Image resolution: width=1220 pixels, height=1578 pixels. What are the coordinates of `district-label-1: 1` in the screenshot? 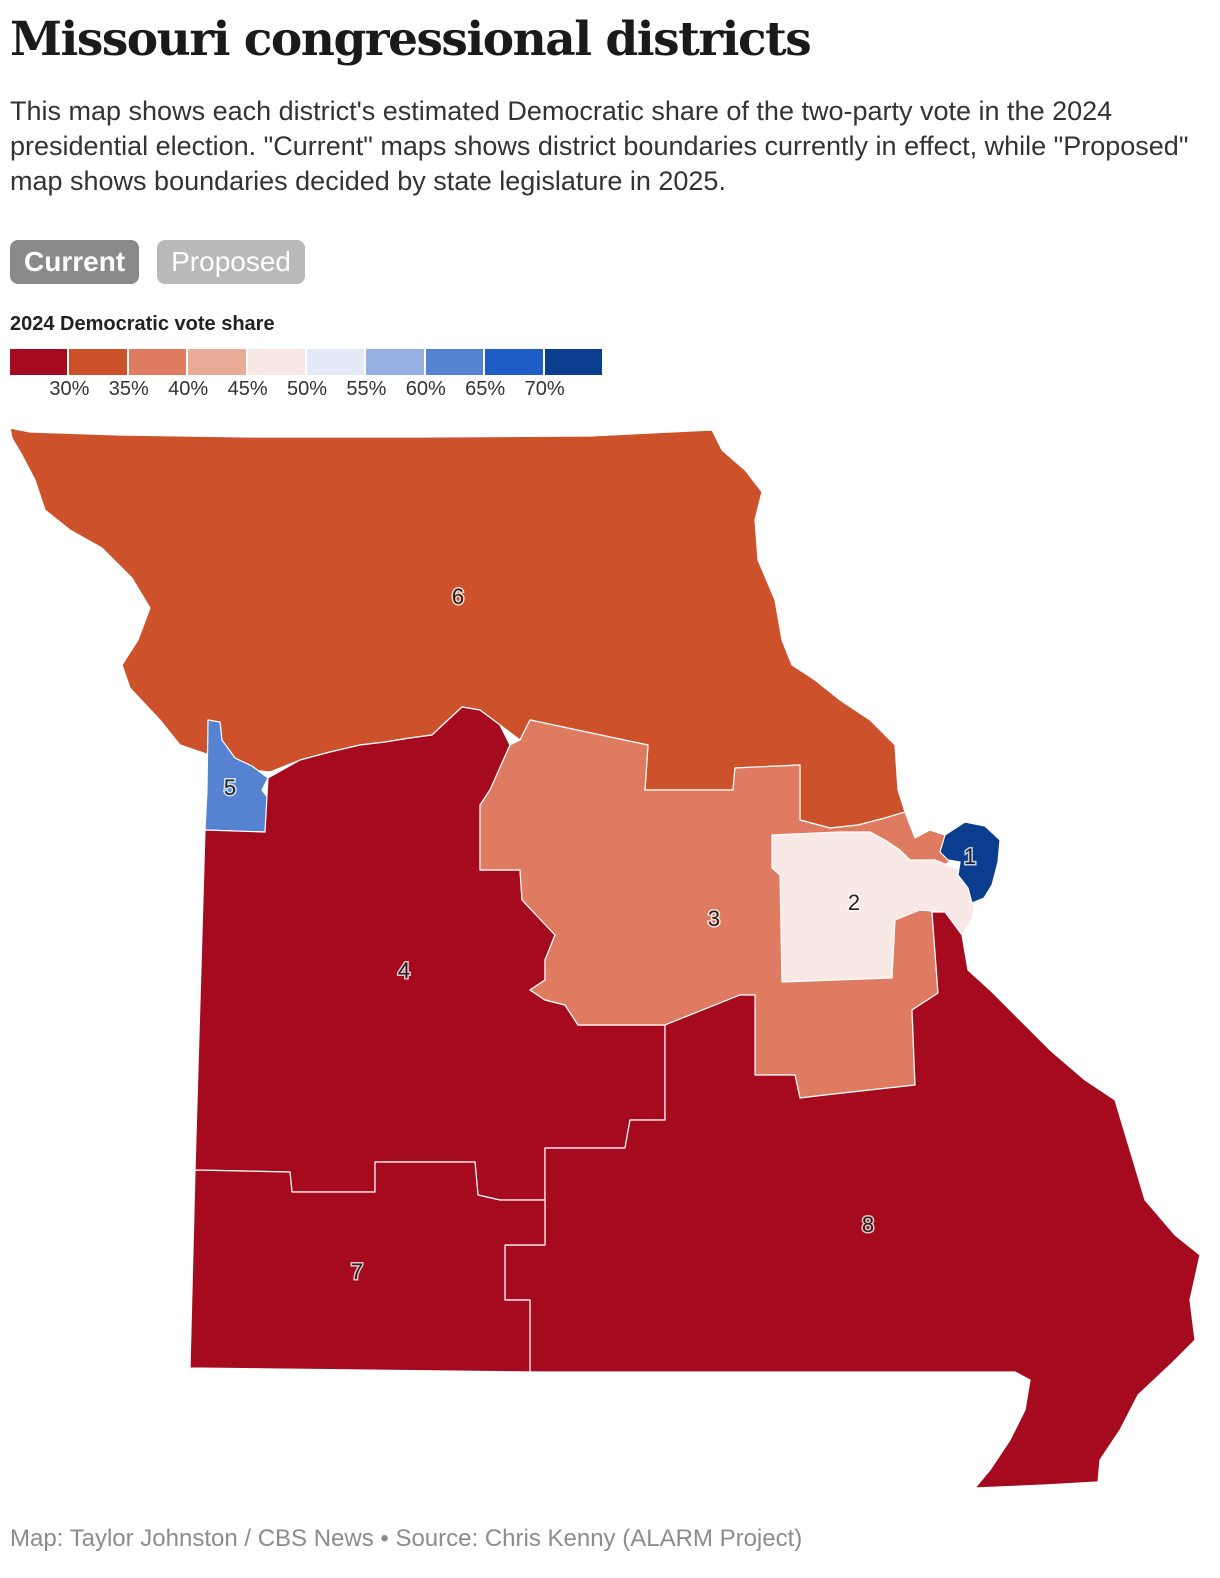 It's located at (970, 856).